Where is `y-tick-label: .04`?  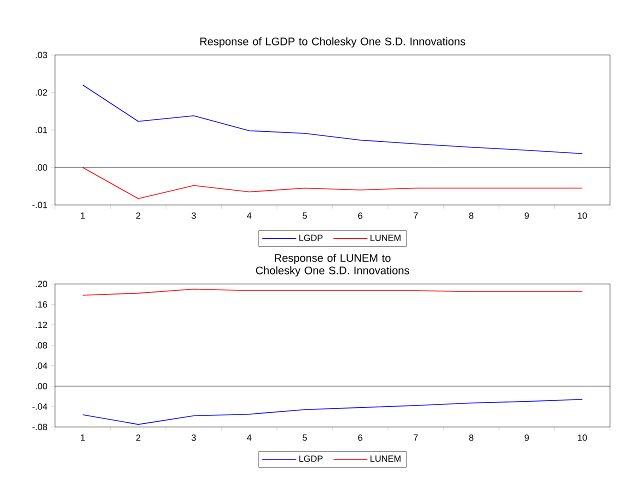 y-tick-label: .04 is located at coordinates (42, 365).